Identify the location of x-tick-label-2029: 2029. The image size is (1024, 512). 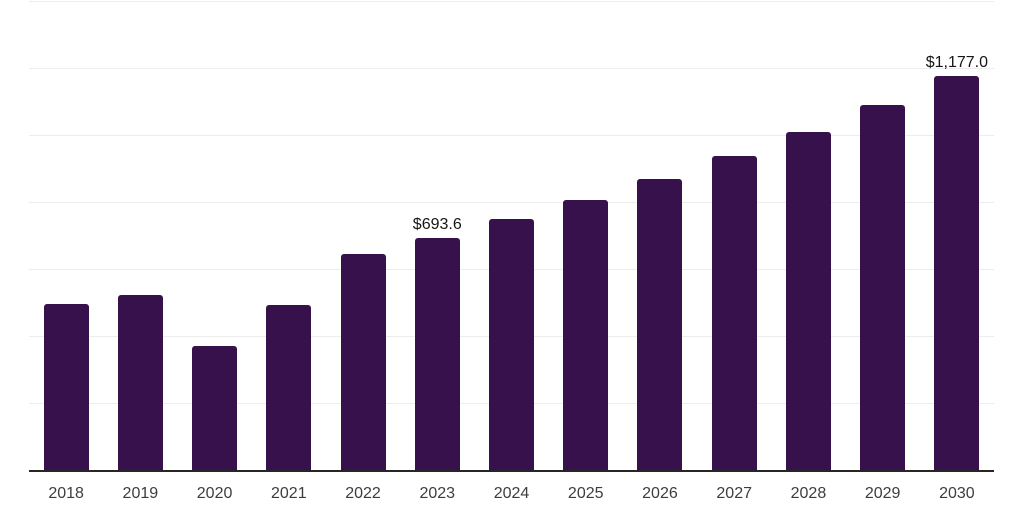
(882, 493).